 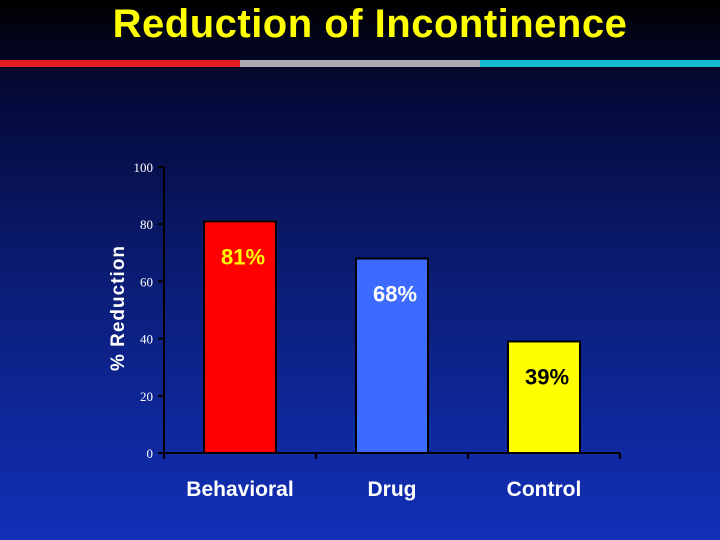 I want to click on bar-value-label: 39%, so click(x=547, y=376).